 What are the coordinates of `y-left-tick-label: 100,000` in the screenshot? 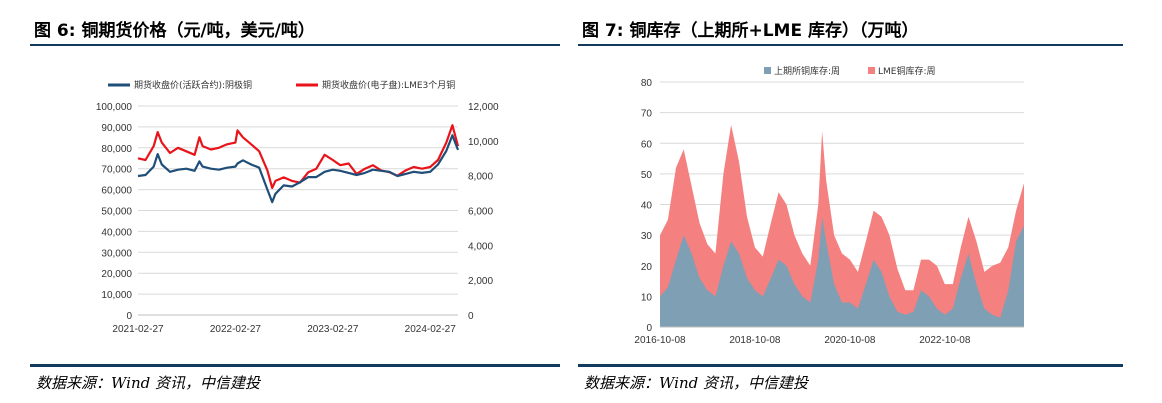 It's located at (114, 107).